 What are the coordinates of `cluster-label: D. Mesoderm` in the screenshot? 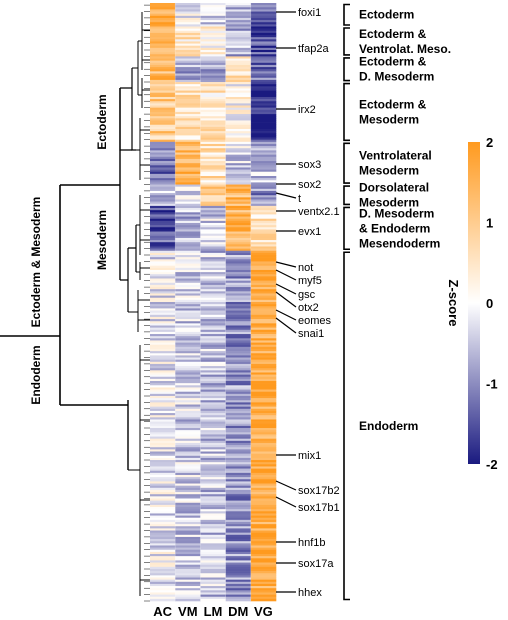 It's located at (396, 213).